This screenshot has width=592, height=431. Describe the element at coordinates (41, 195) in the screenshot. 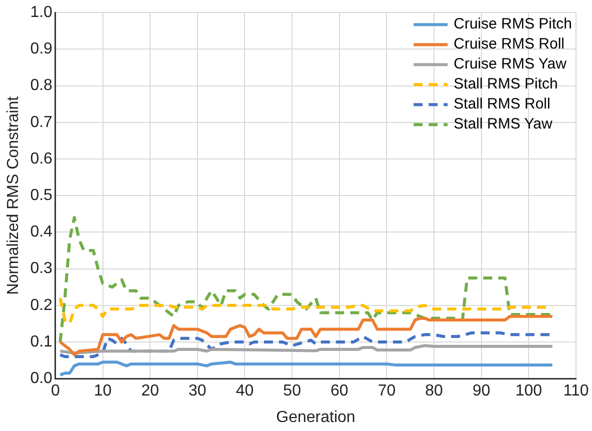

I see `y-tick-label: 0.5` at that location.